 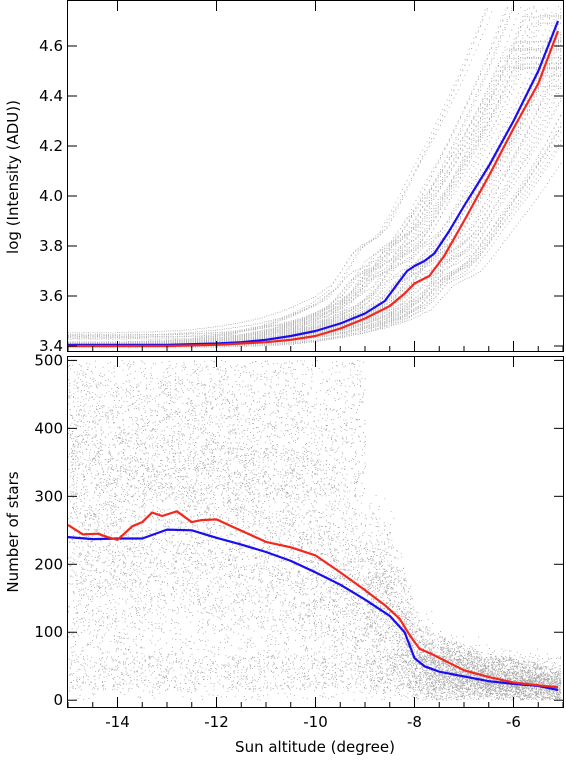 I want to click on bottom-ytick-label: 0, so click(x=58, y=700).